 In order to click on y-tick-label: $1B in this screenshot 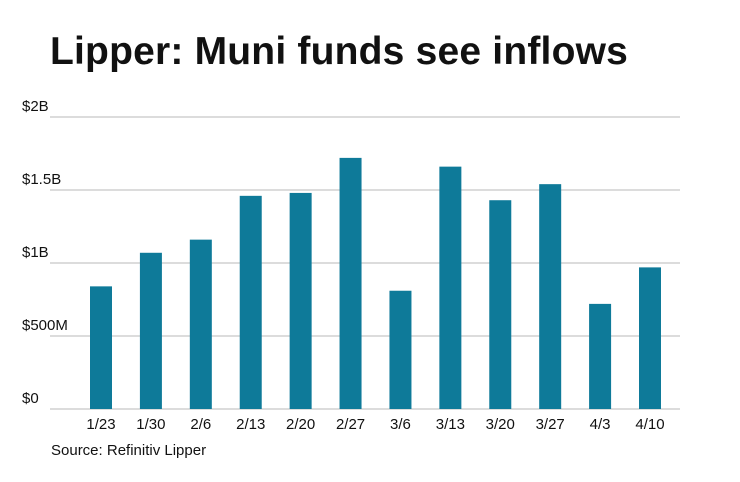, I will do `click(35, 252)`.